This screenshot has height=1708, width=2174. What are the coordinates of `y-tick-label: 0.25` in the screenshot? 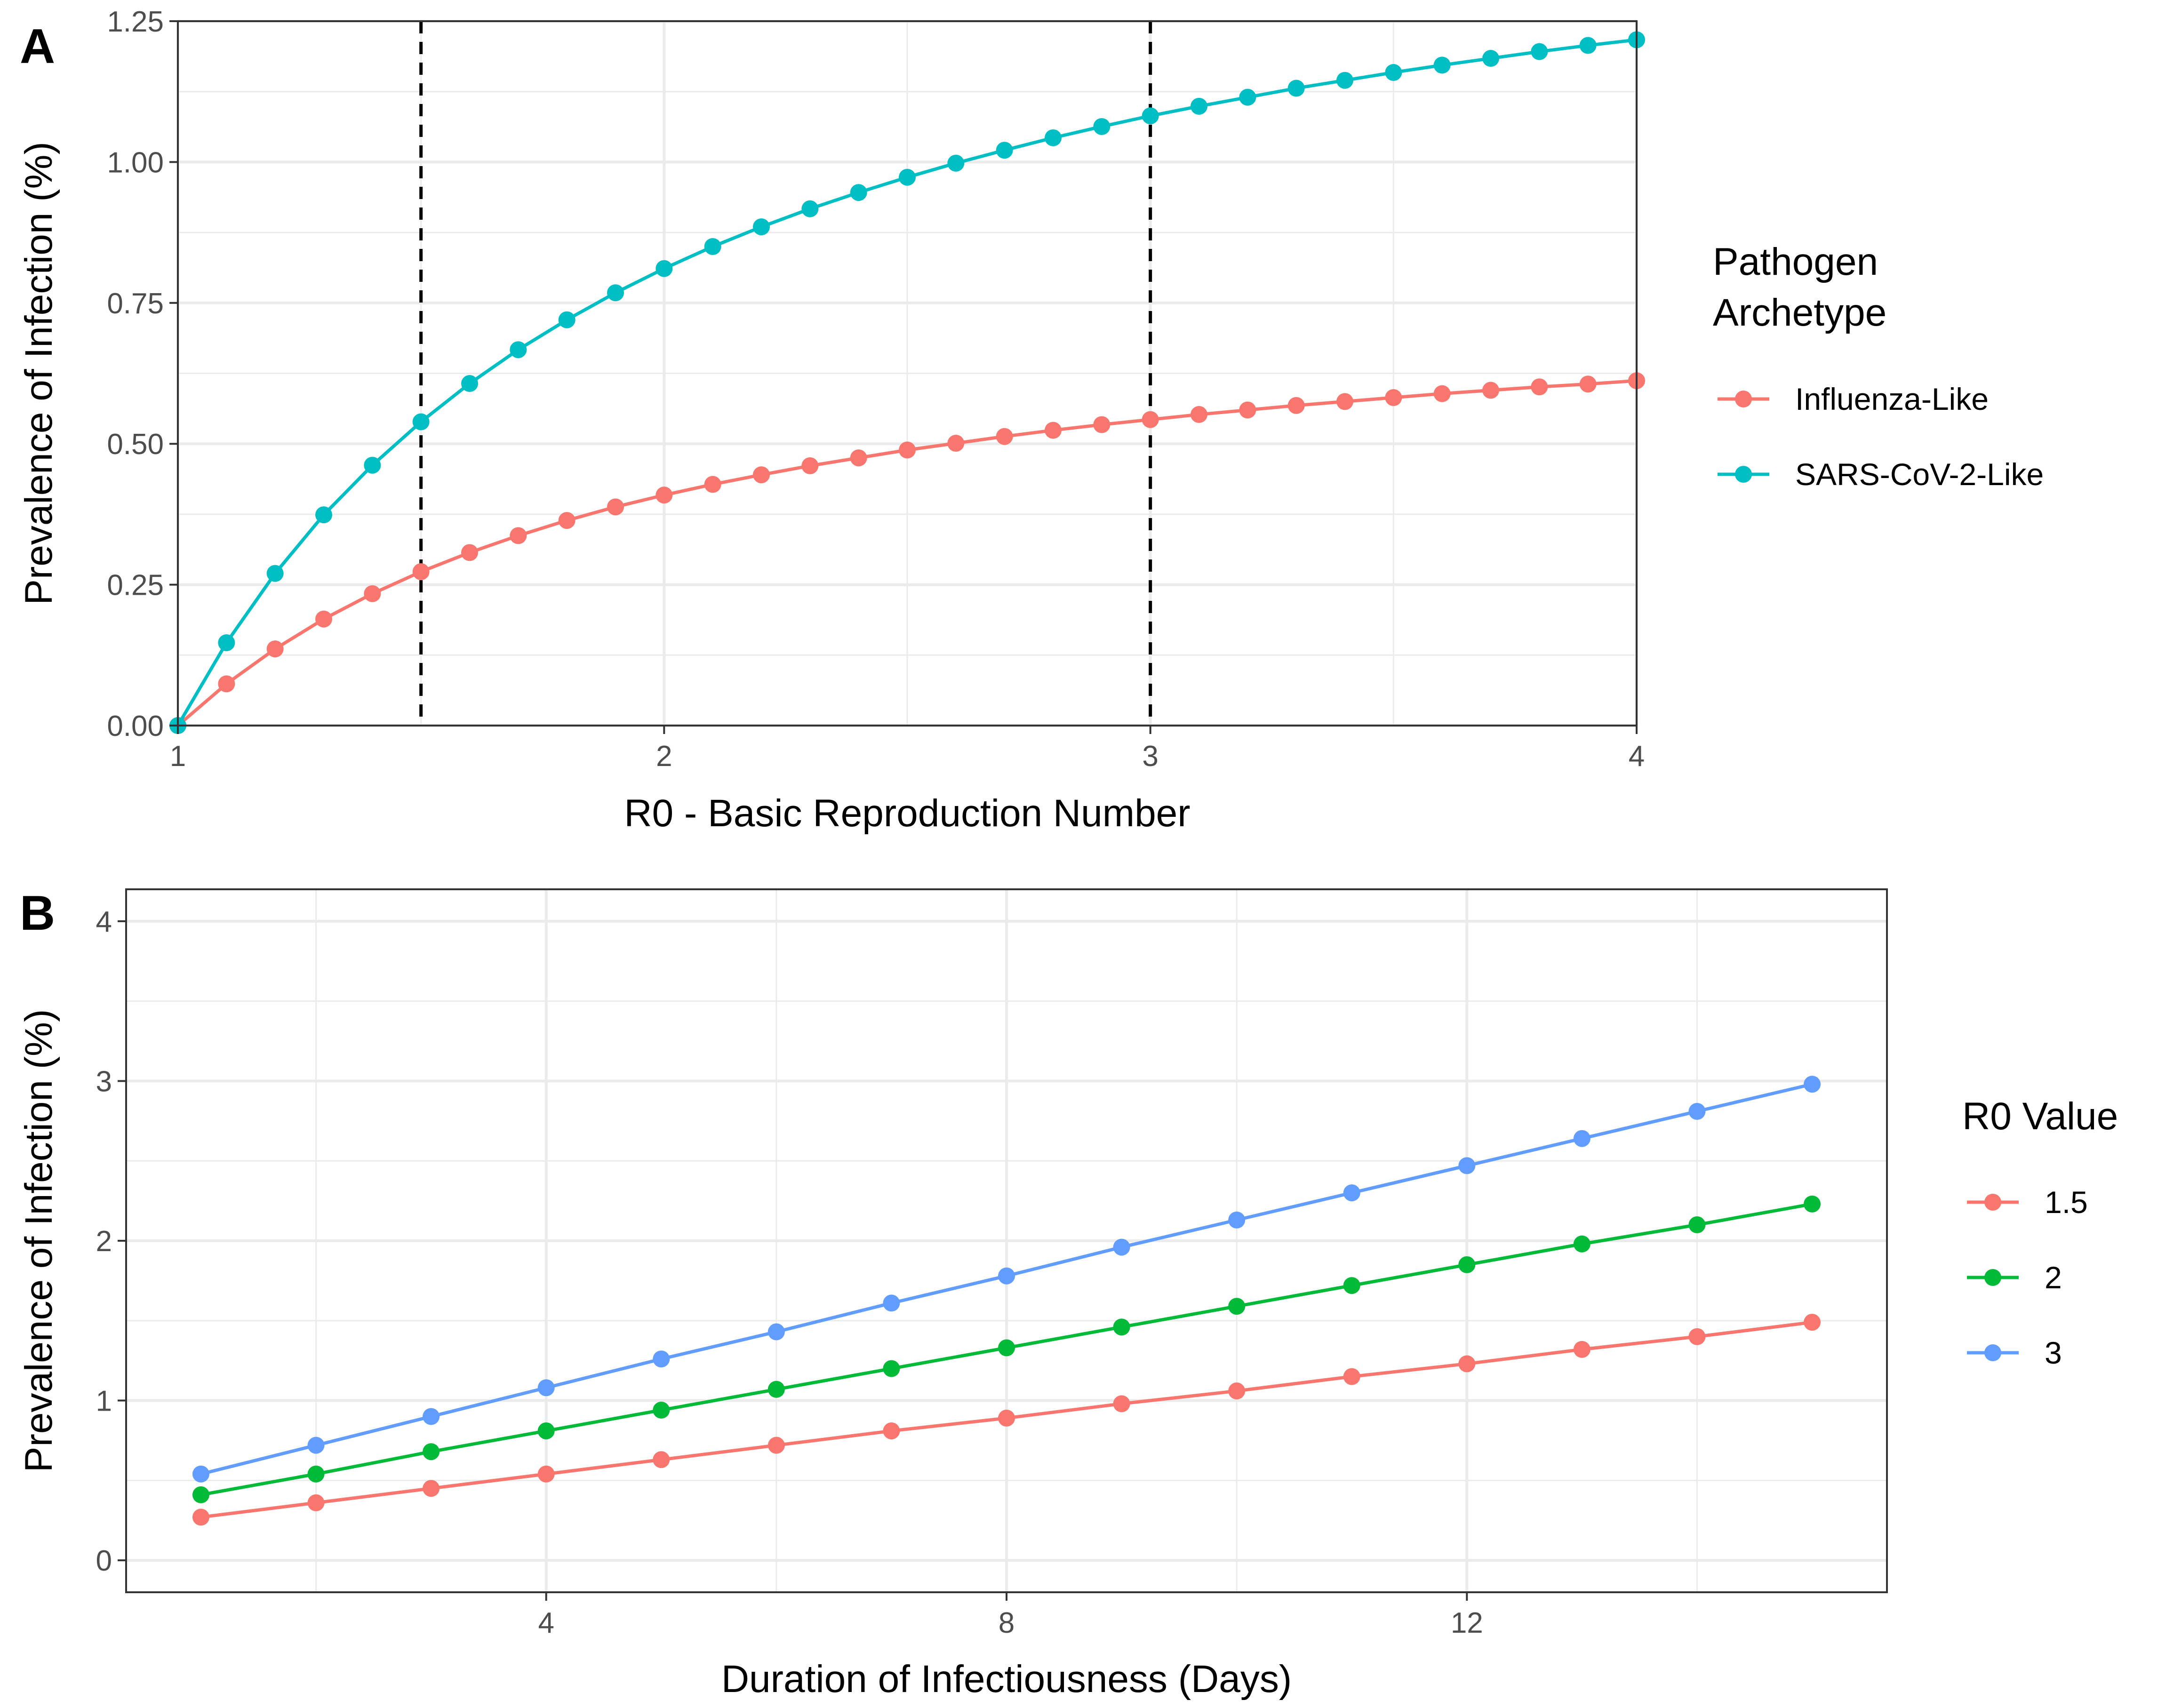 It's located at (135, 585).